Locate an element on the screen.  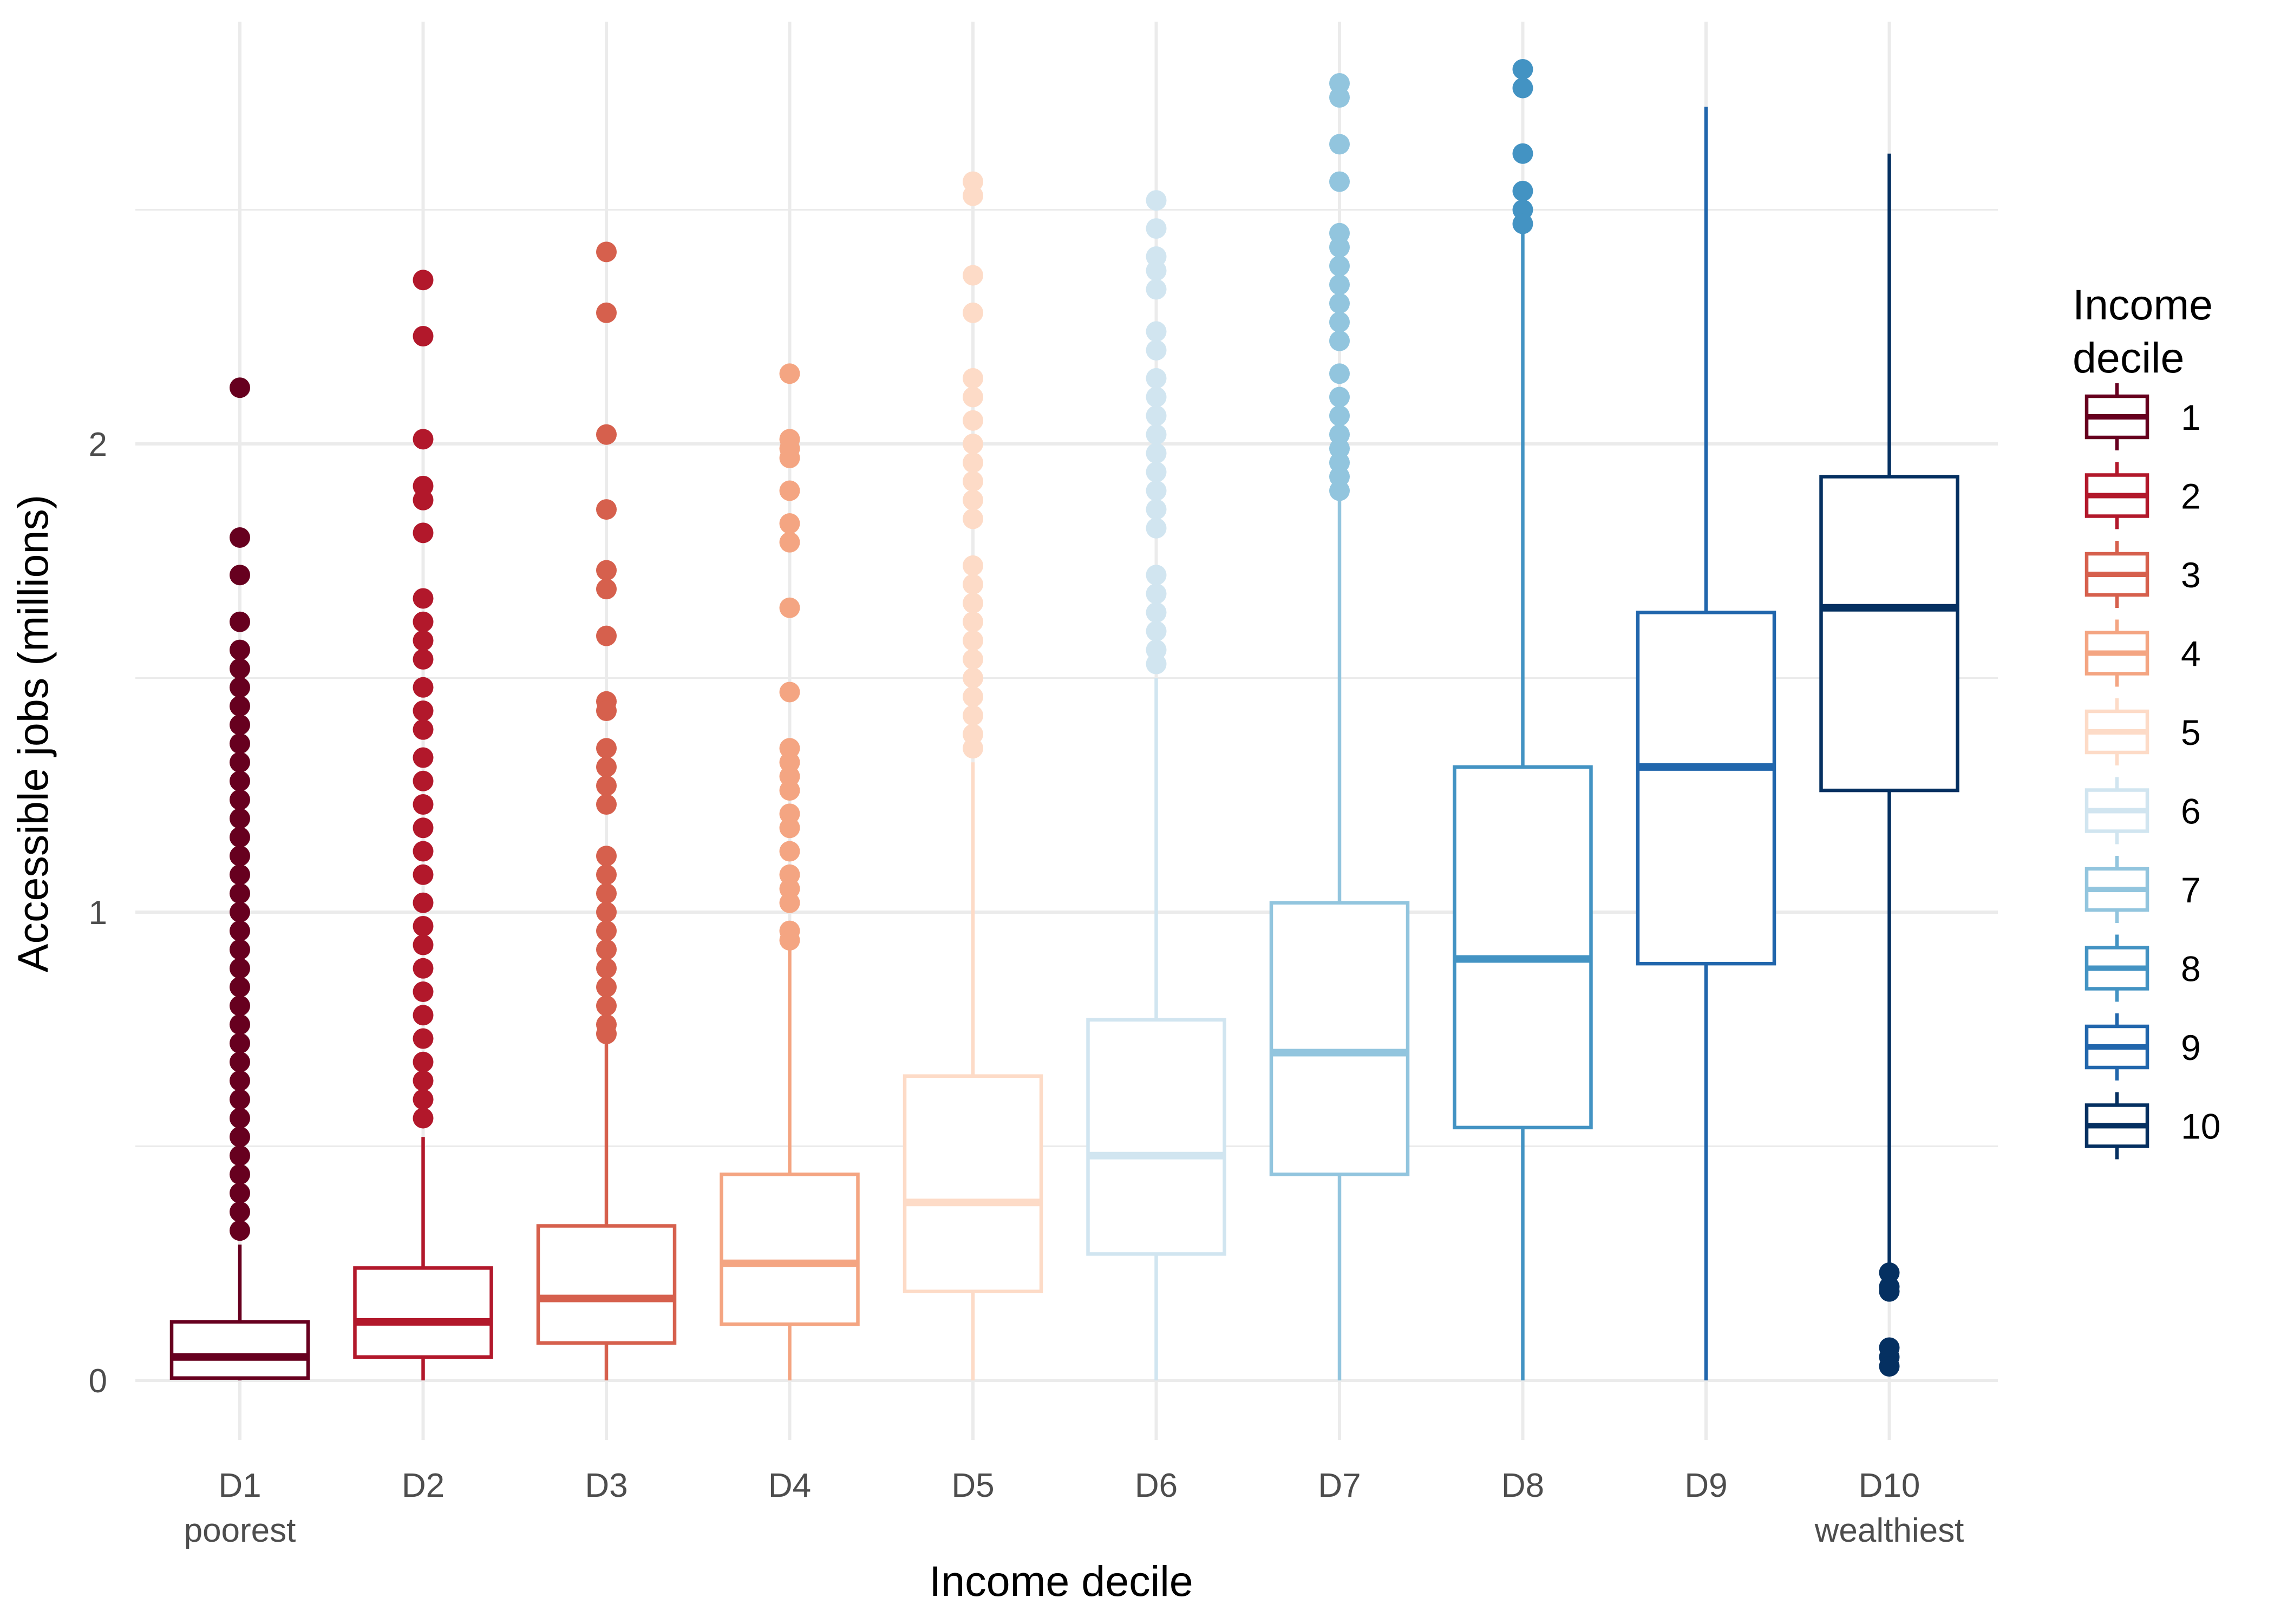
box-d1 is located at coordinates (240, 878).